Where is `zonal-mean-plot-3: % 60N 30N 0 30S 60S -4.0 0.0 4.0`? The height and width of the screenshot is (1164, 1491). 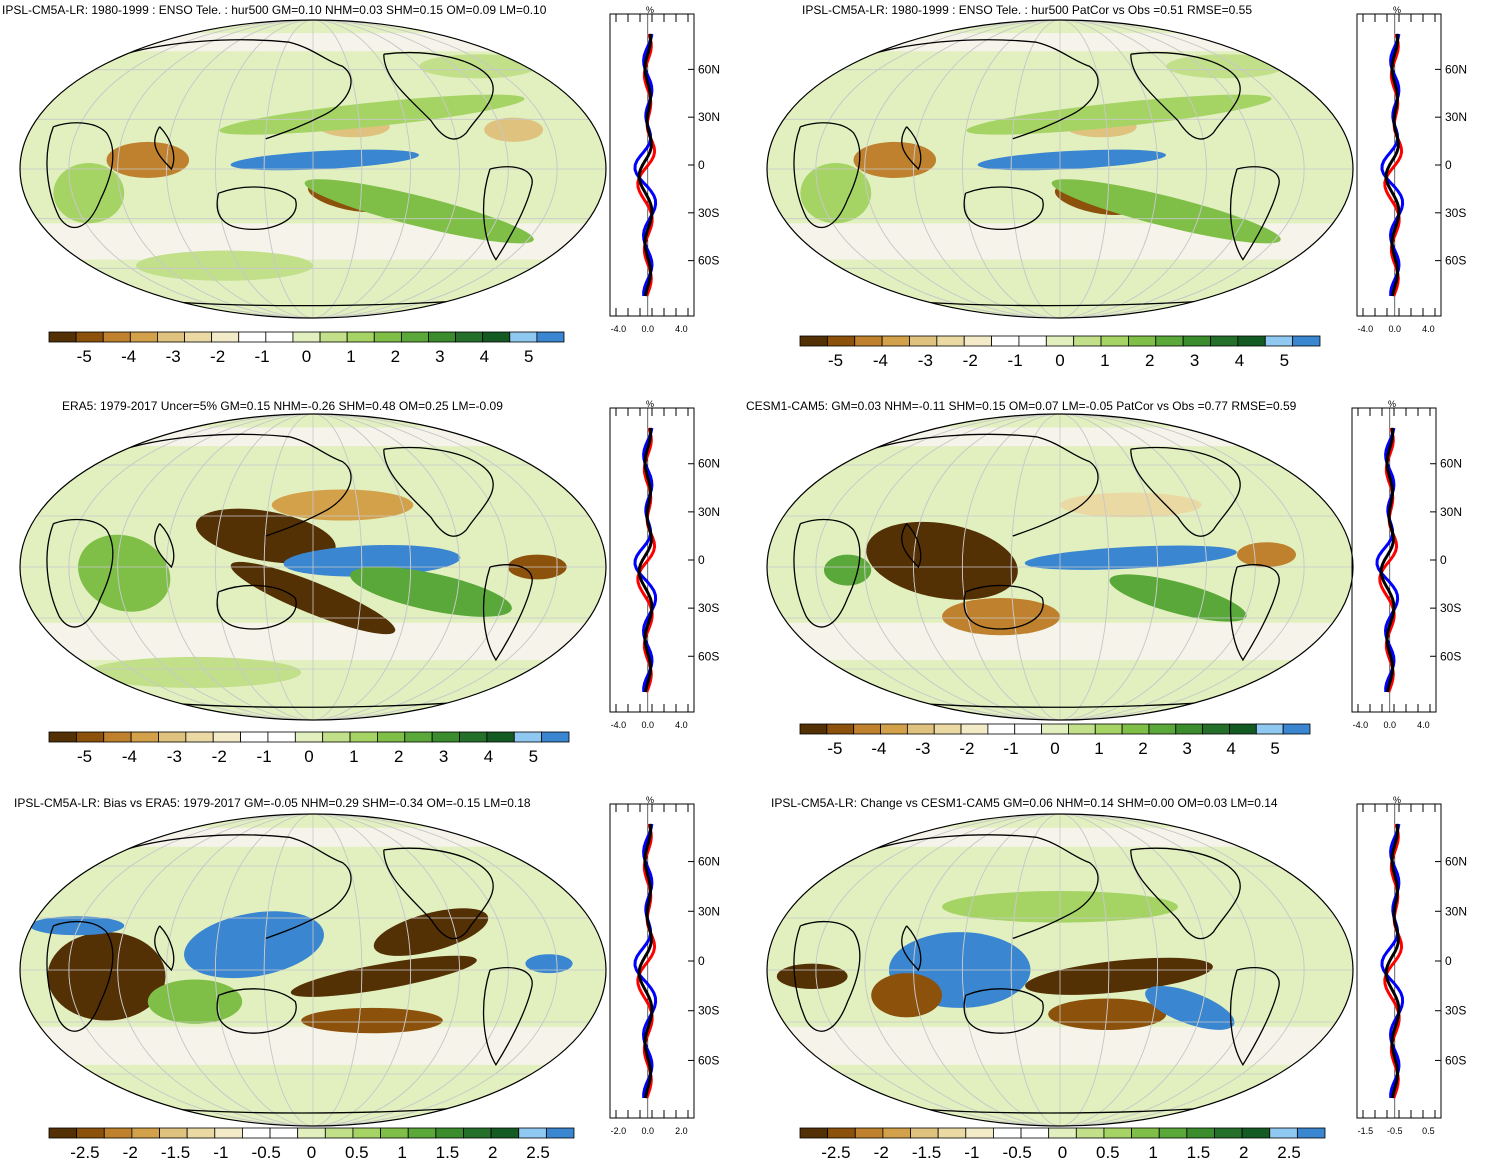
zonal-mean-plot-3: % 60N 30N 0 30S 60S -4.0 0.0 4.0 is located at coordinates (664, 564).